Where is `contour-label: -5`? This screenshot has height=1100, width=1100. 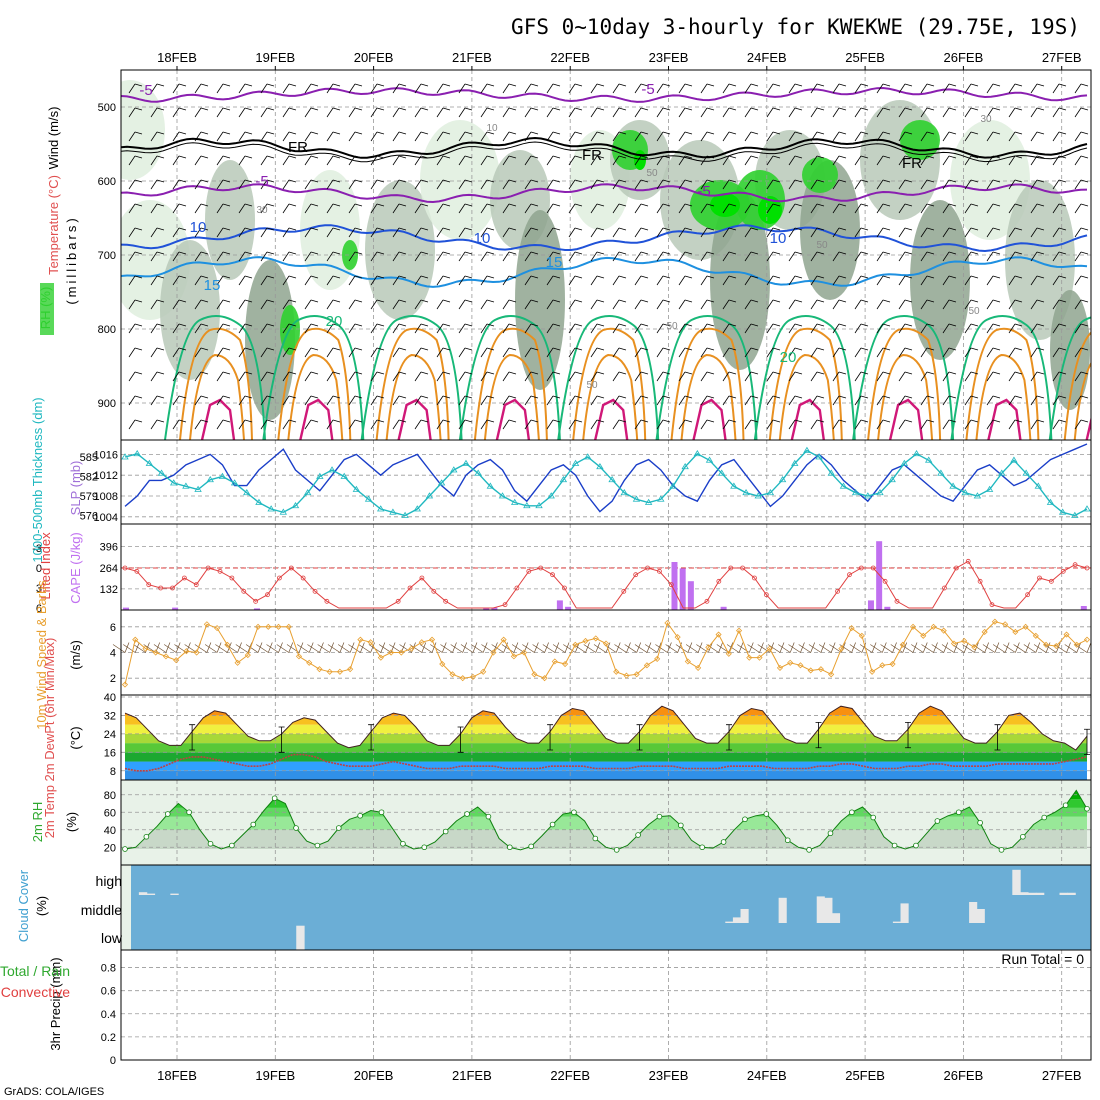
contour-label: -5 is located at coordinates (647, 89).